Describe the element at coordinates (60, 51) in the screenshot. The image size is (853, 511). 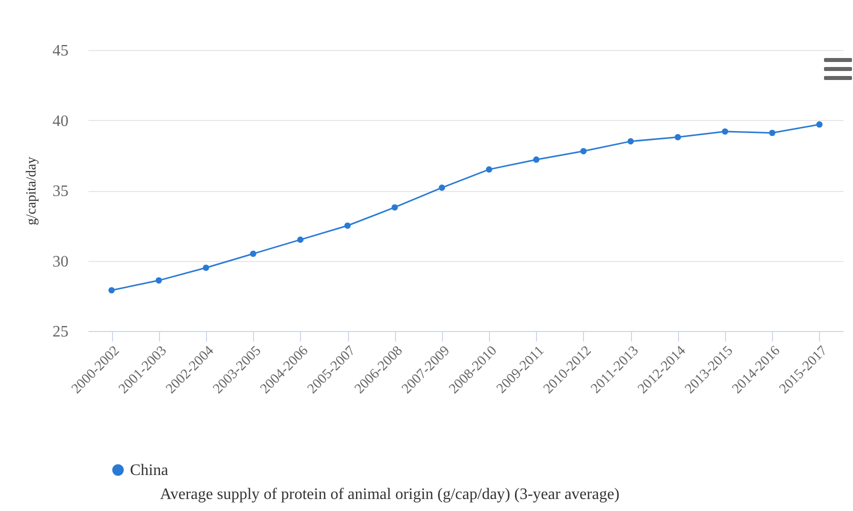
I see `y-tick-label: 45` at that location.